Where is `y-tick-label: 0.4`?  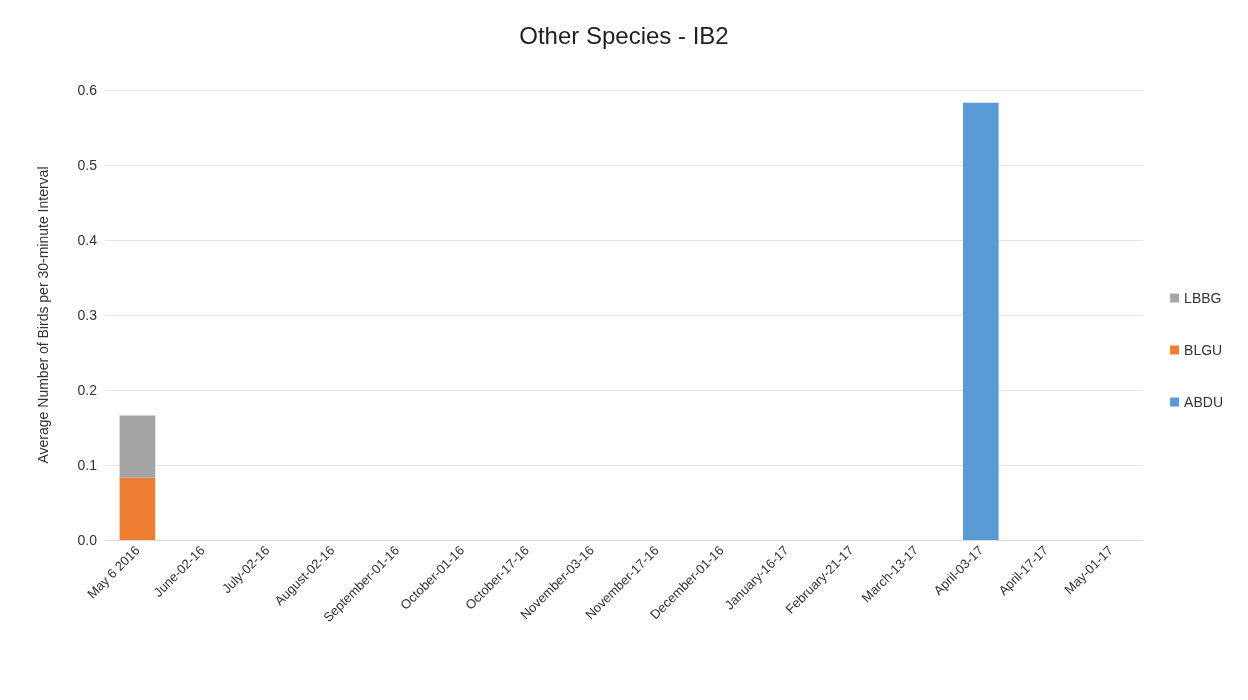 y-tick-label: 0.4 is located at coordinates (87, 240).